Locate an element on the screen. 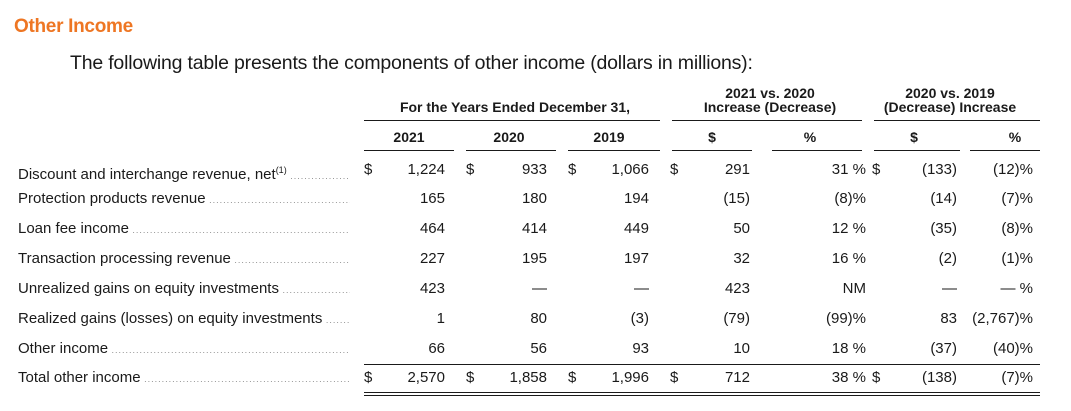 The width and height of the screenshot is (1071, 411). table-row: Loan fee income 464 414 449 50 12 % (35) (8)% is located at coordinates (535, 234).